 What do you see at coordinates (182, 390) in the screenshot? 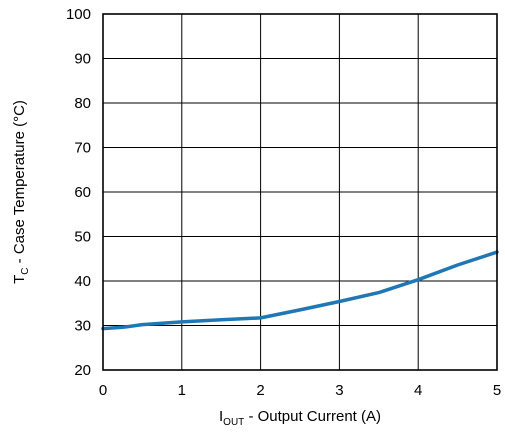
I see `x-tick-label: 1` at bounding box center [182, 390].